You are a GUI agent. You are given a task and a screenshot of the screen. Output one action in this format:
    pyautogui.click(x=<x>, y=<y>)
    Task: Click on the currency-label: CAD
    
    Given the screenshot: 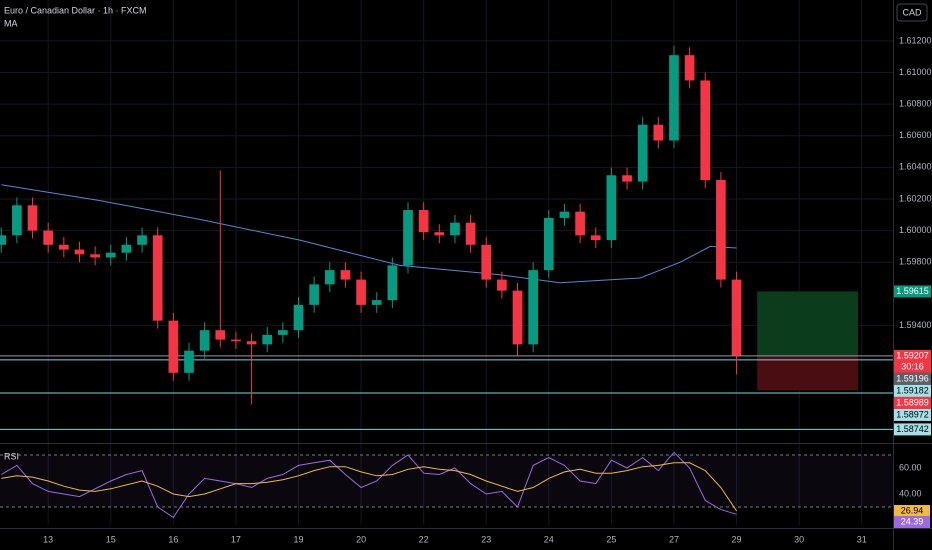 What is the action you would take?
    pyautogui.click(x=912, y=12)
    